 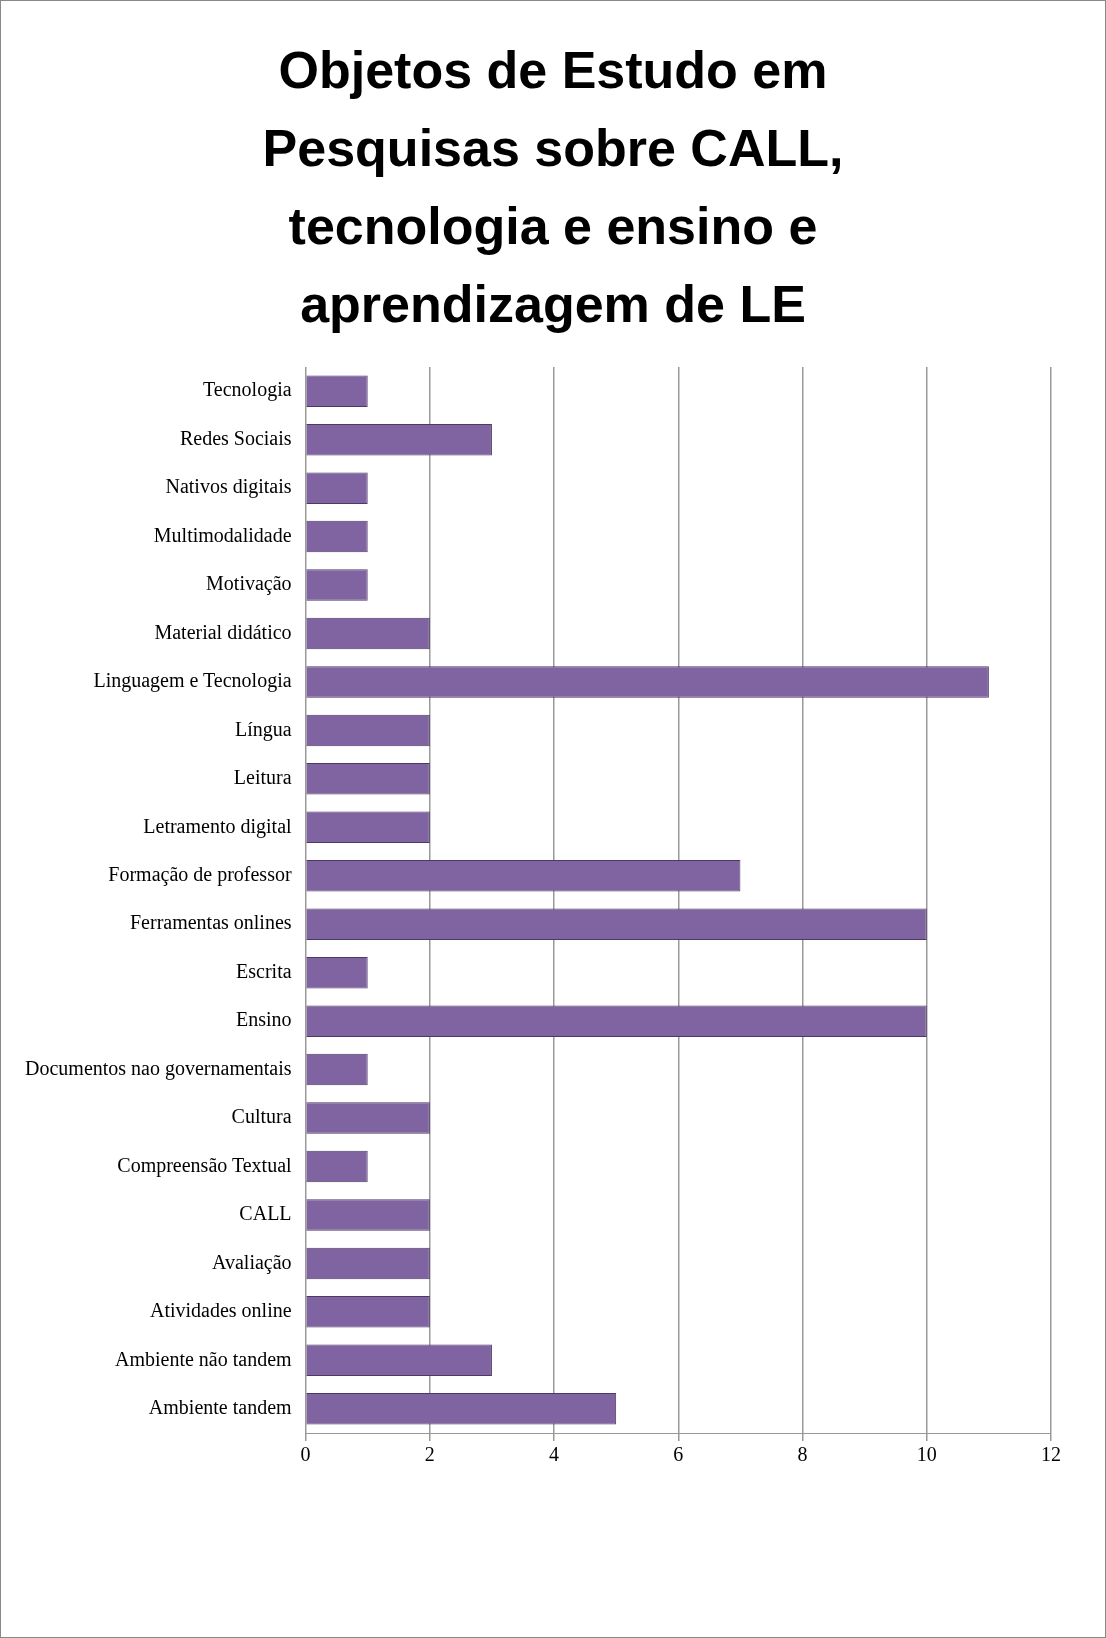 What do you see at coordinates (218, 826) in the screenshot?
I see `y-tick-label: Letramento digital` at bounding box center [218, 826].